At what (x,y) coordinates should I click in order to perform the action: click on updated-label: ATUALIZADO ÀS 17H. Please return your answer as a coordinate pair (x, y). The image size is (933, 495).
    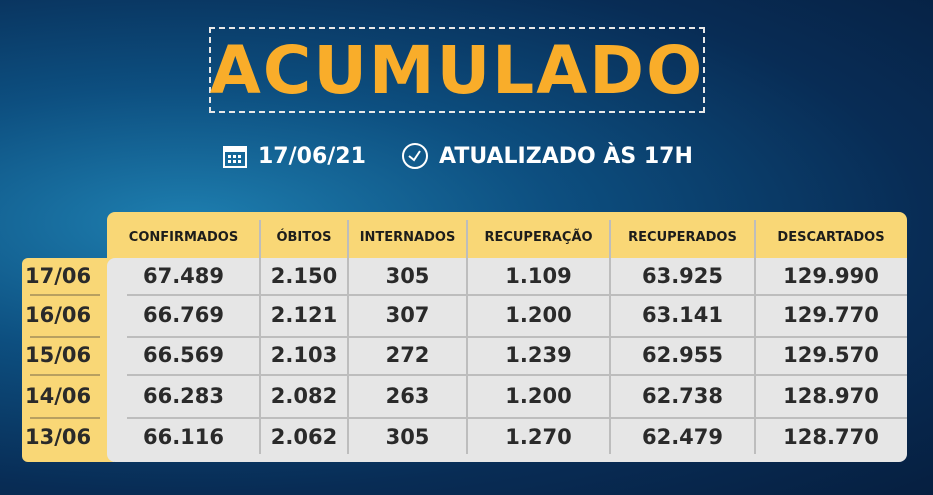
    Looking at the image, I should click on (566, 156).